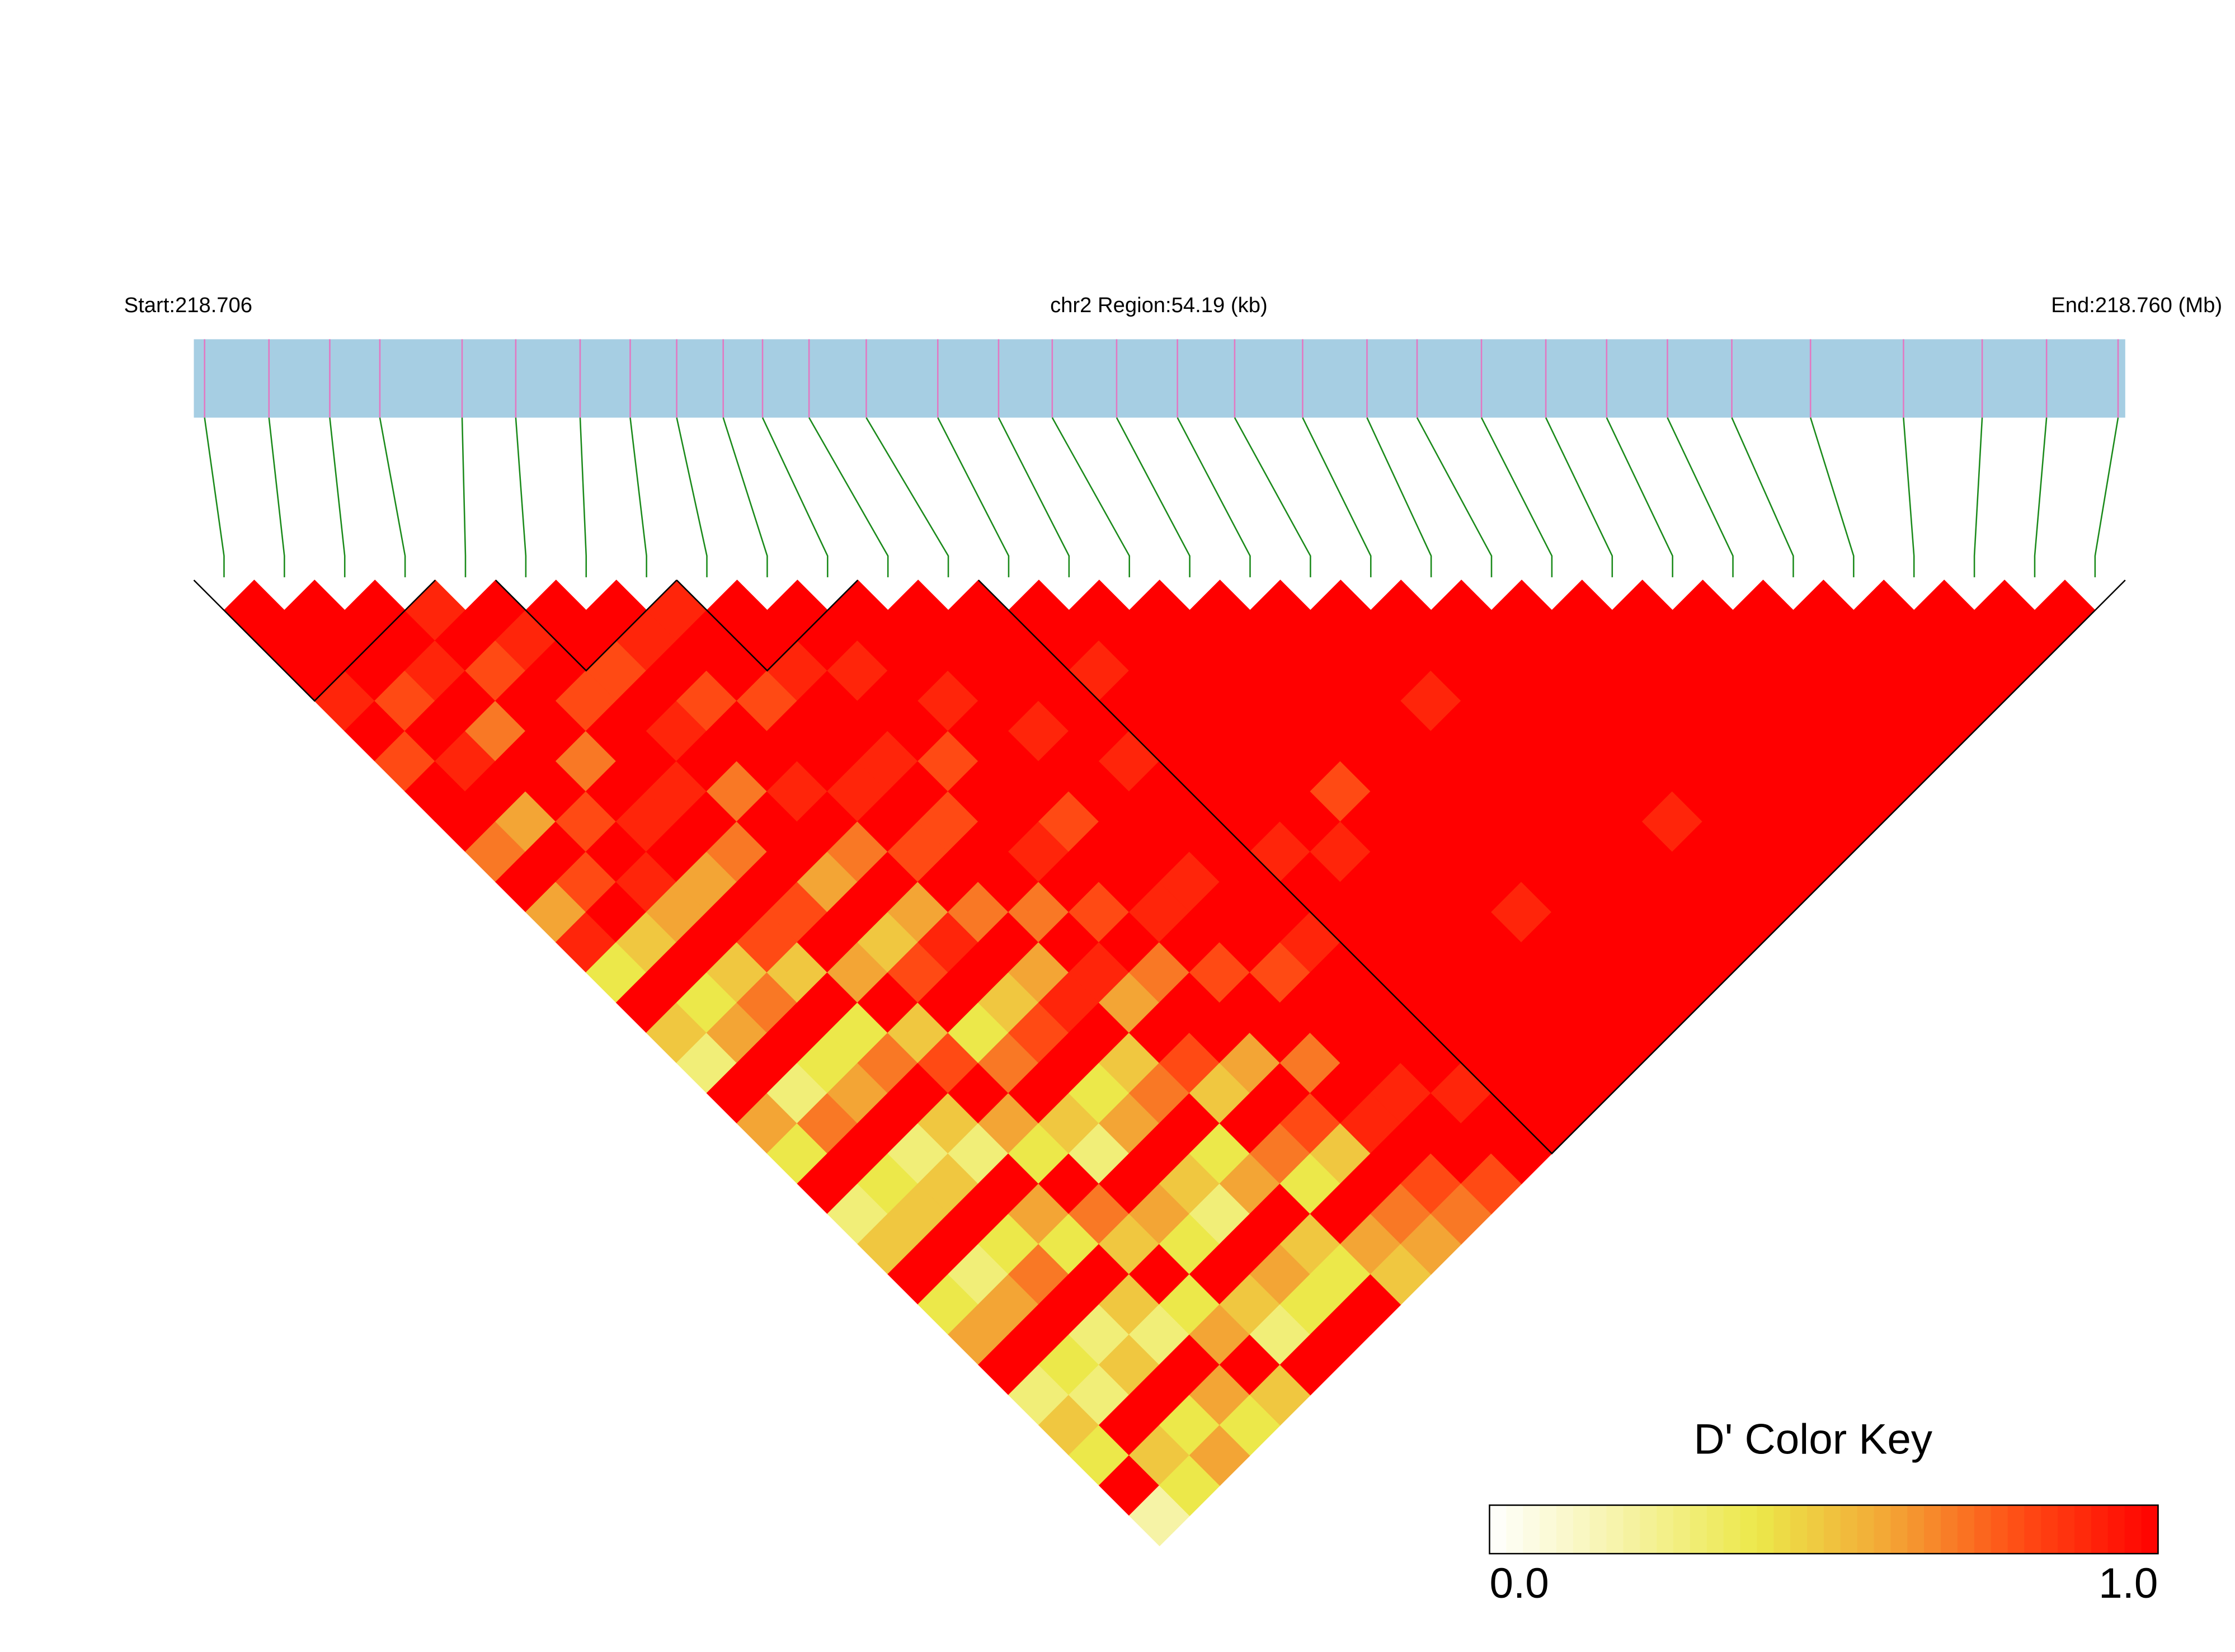  Describe the element at coordinates (1159, 379) in the screenshot. I see `region-bar` at that location.